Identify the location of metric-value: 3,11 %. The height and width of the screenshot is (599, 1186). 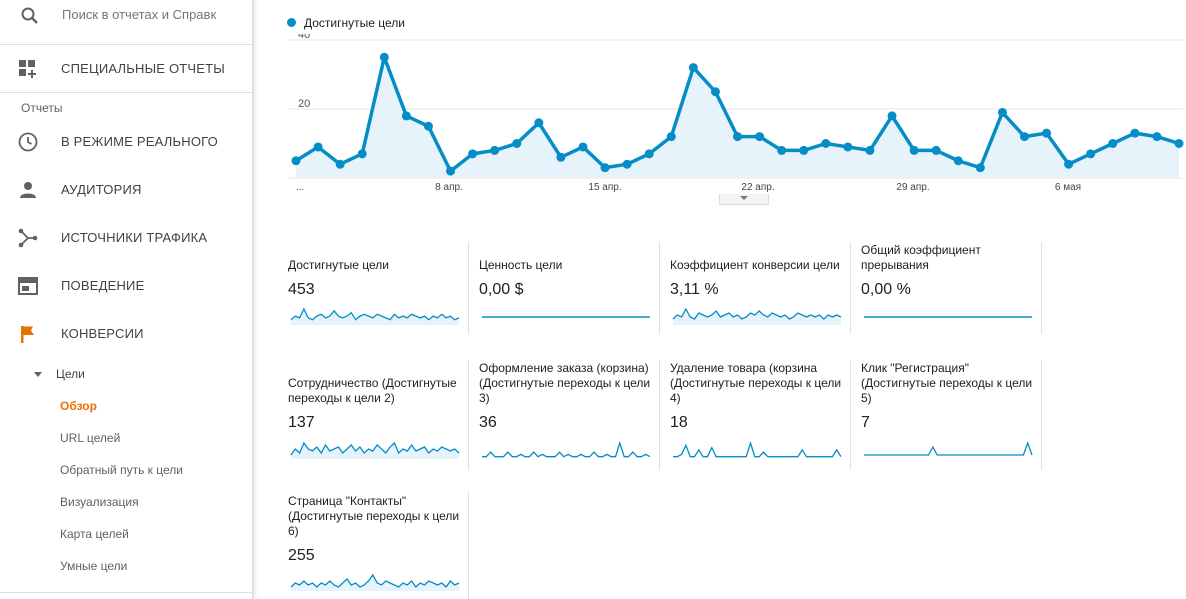
(694, 289).